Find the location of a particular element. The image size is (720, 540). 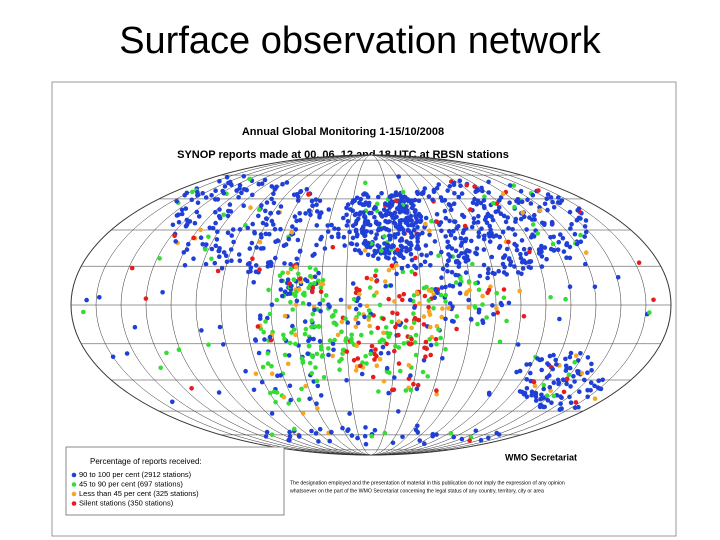

legend-label: Less than 45 per cent (325 stations) is located at coordinates (139, 493).